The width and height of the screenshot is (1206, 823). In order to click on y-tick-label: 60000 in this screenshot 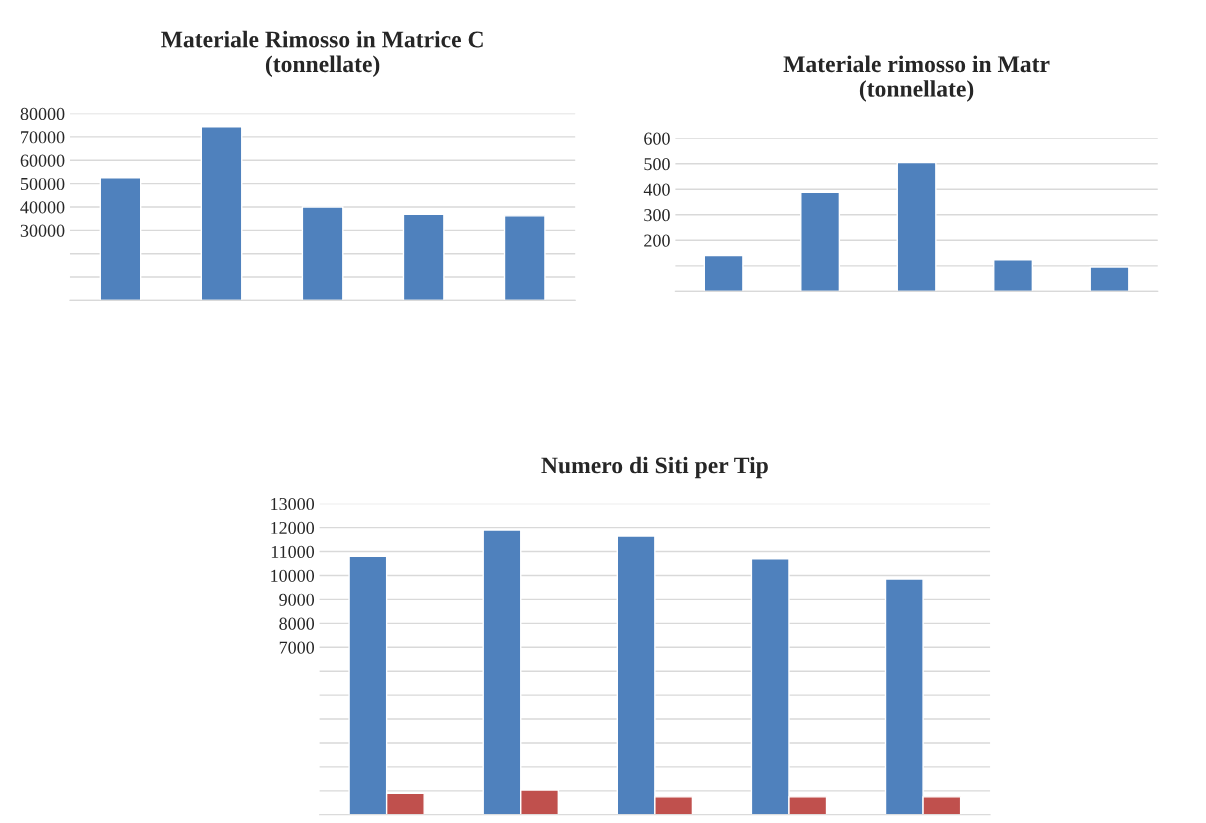, I will do `click(42, 160)`.